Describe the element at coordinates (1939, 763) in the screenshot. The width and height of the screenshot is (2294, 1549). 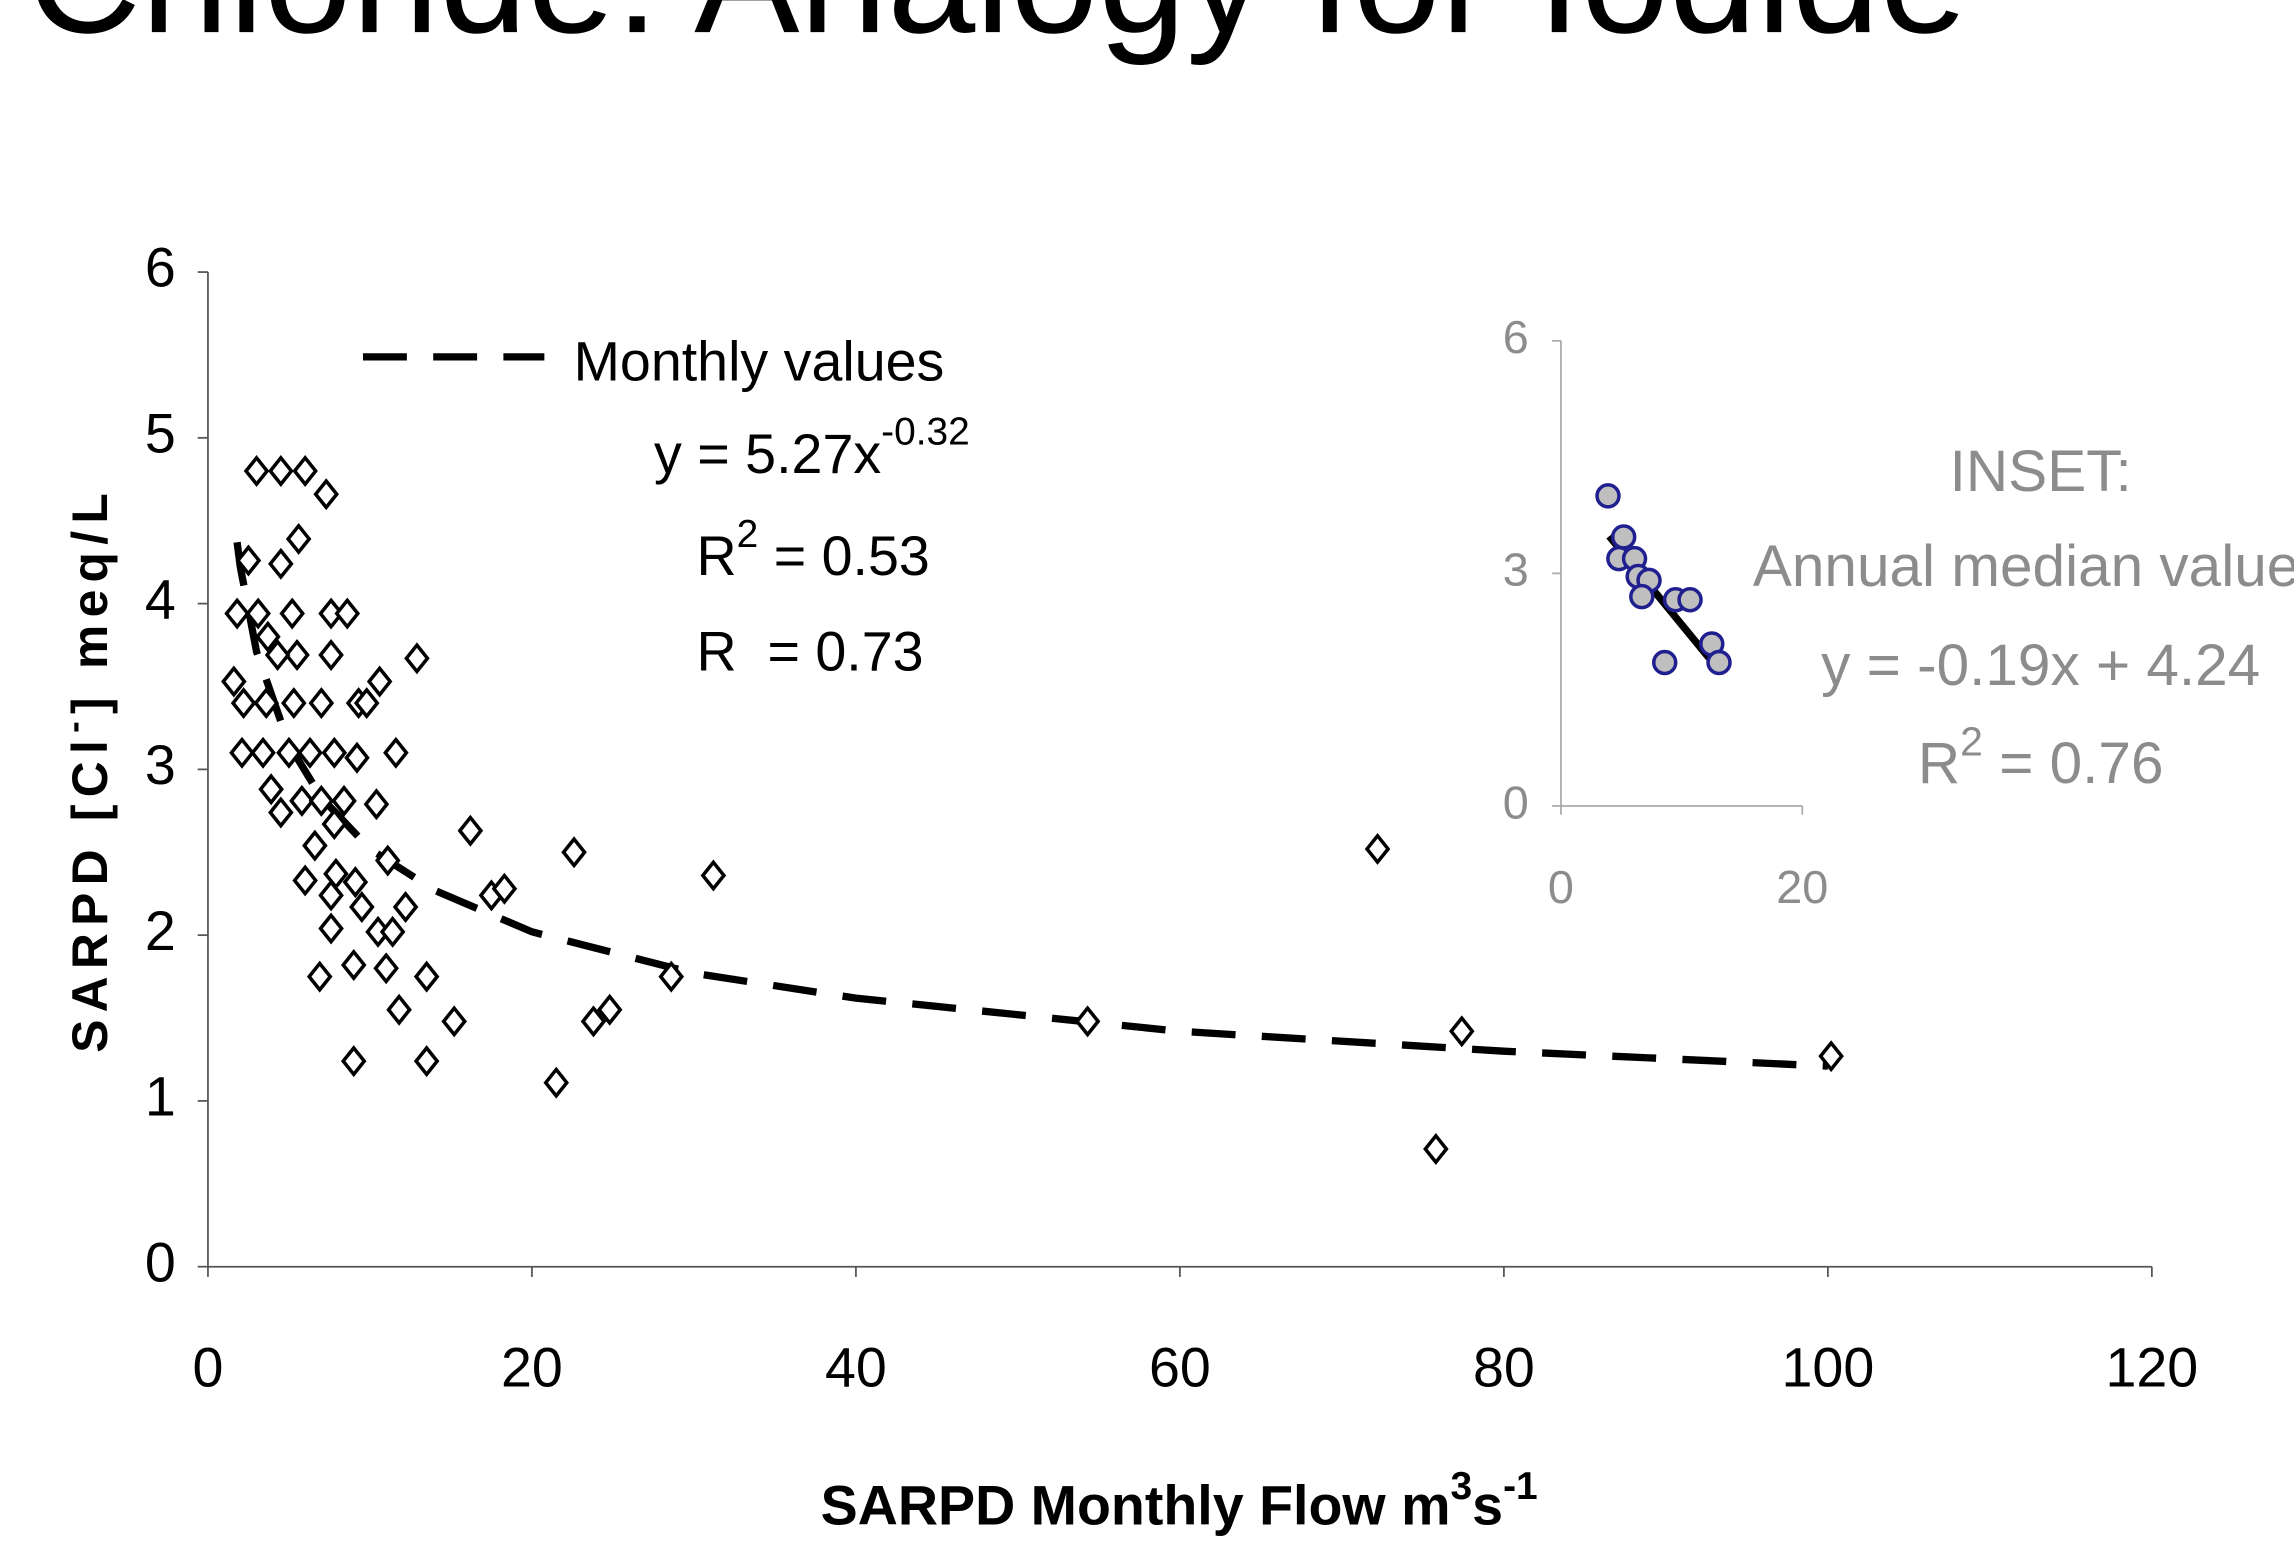
I see `inset-annotation-part: R` at that location.